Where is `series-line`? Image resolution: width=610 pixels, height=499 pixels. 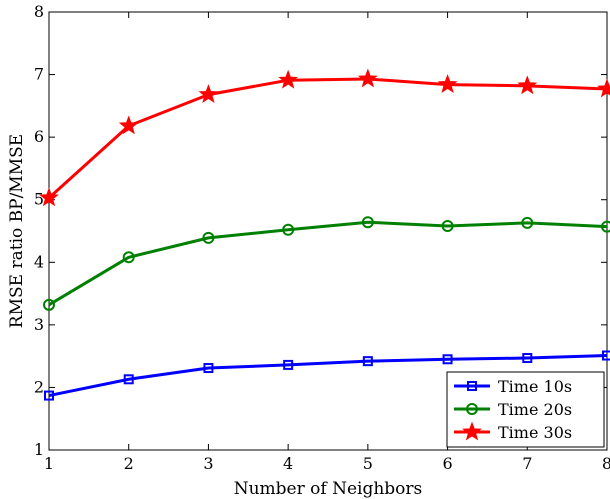
series-line is located at coordinates (328, 376).